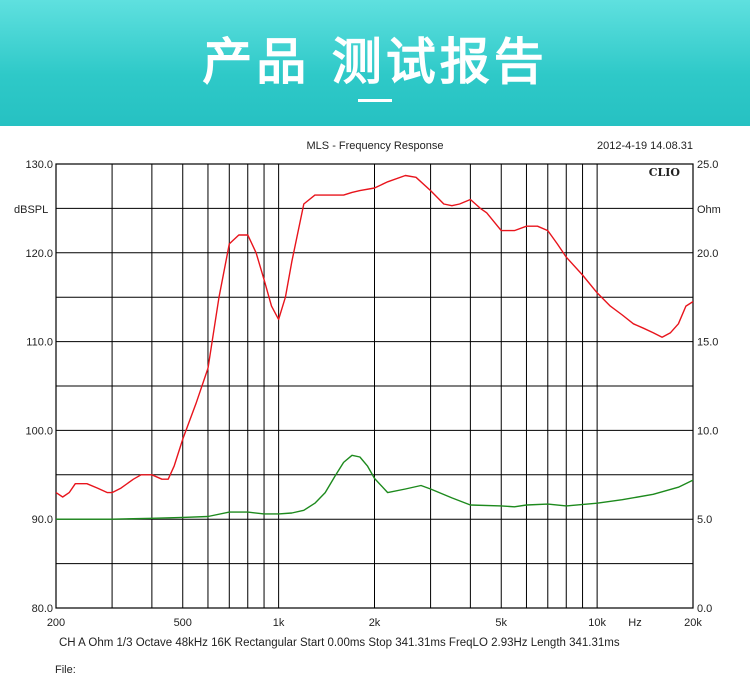 The image size is (750, 688). Describe the element at coordinates (279, 623) in the screenshot. I see `x-tick-label: 1k` at that location.